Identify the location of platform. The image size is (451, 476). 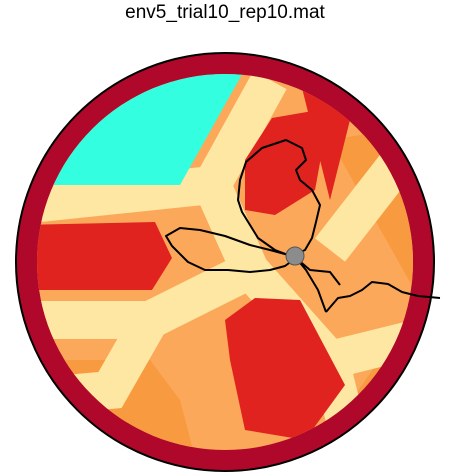
(295, 256).